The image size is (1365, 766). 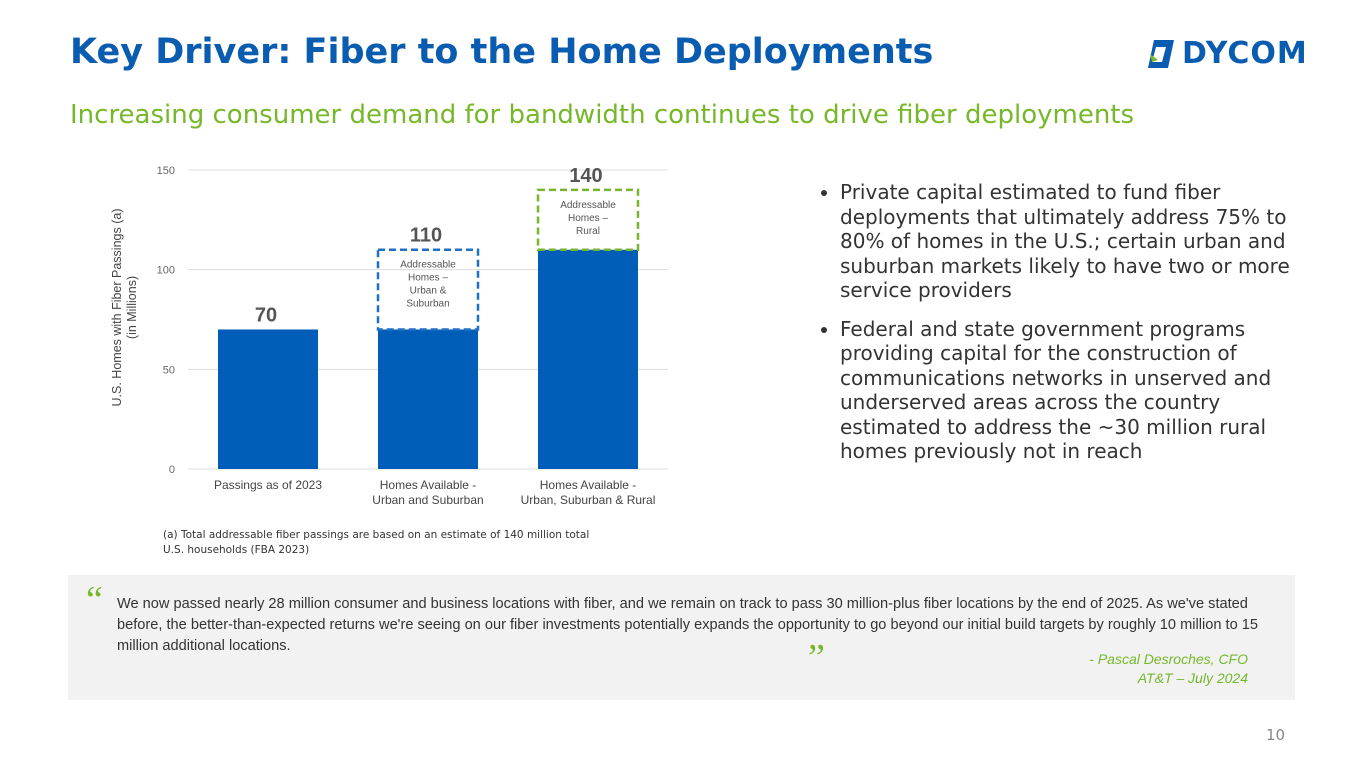 I want to click on page-number: 10, so click(x=1276, y=735).